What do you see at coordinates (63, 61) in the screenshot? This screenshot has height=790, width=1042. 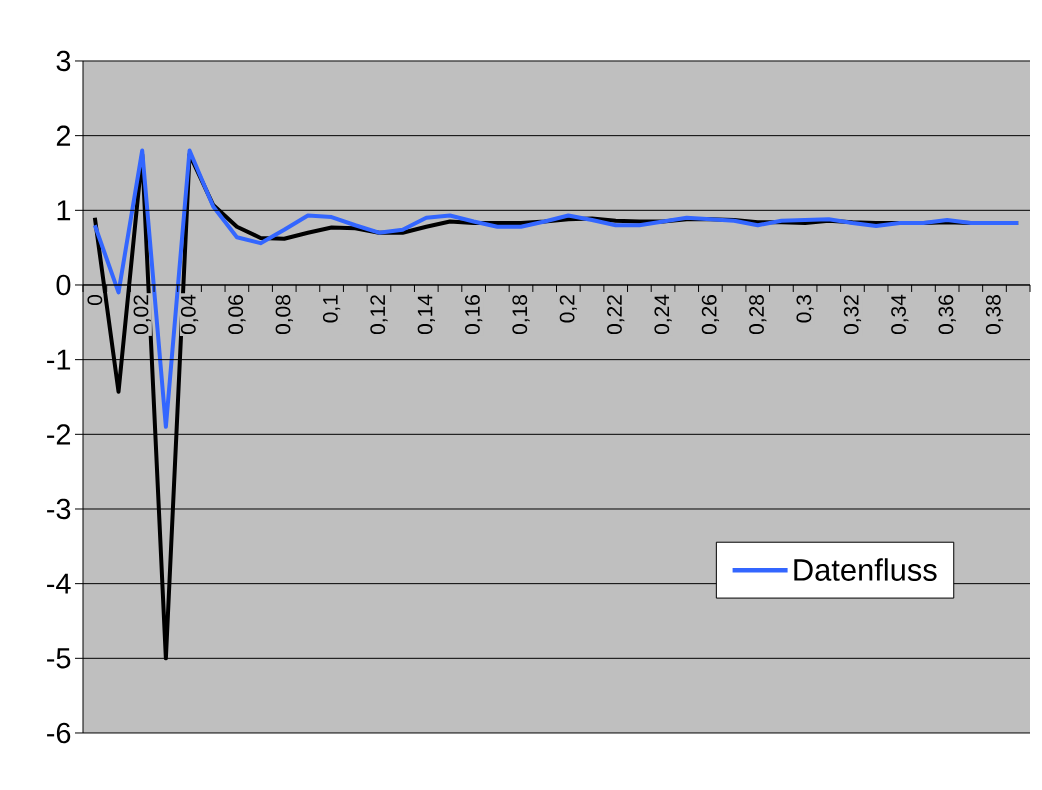 I see `y-tick-label: 3` at bounding box center [63, 61].